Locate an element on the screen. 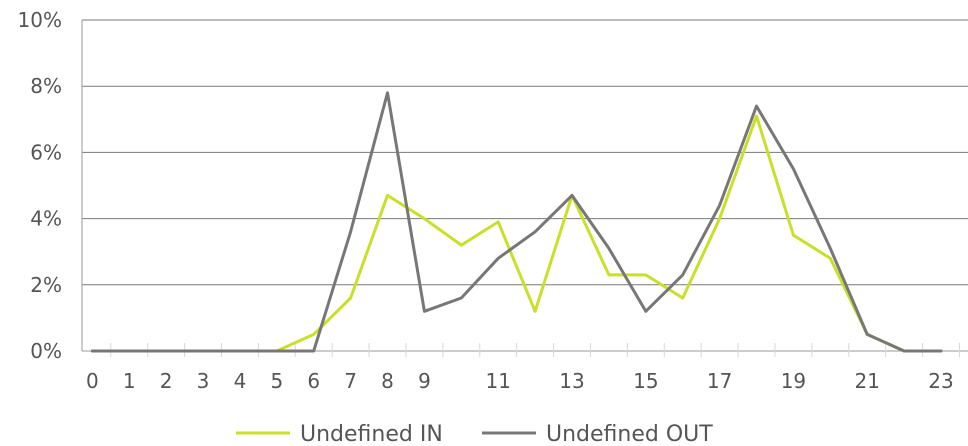  x-tick-label: 3 is located at coordinates (203, 381).